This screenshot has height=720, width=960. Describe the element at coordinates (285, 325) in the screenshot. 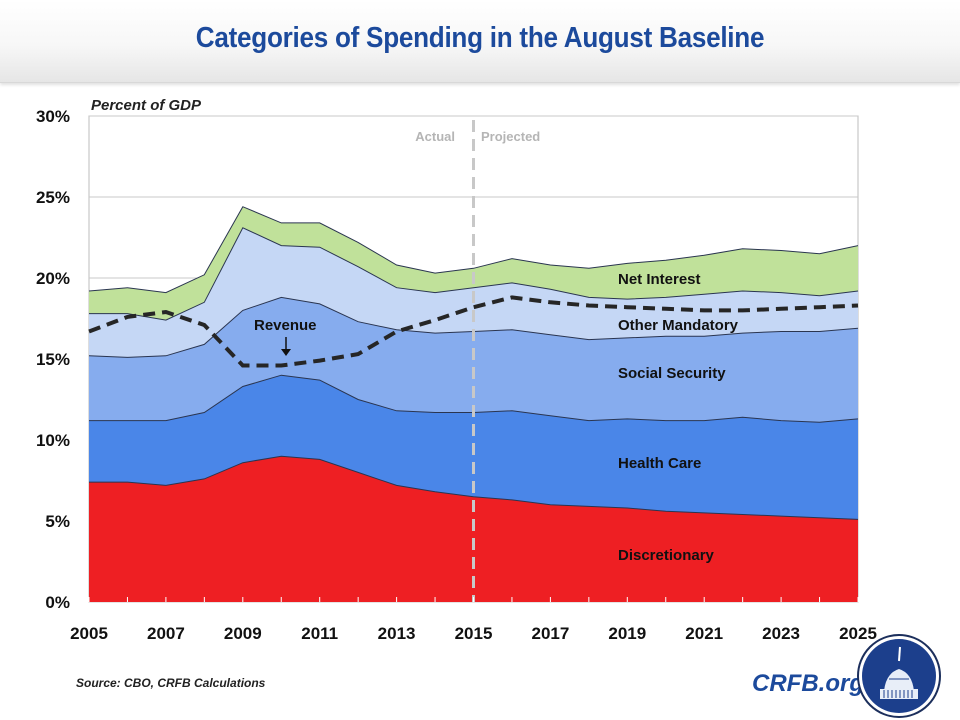

I see `label-revenue: Revenue` at that location.